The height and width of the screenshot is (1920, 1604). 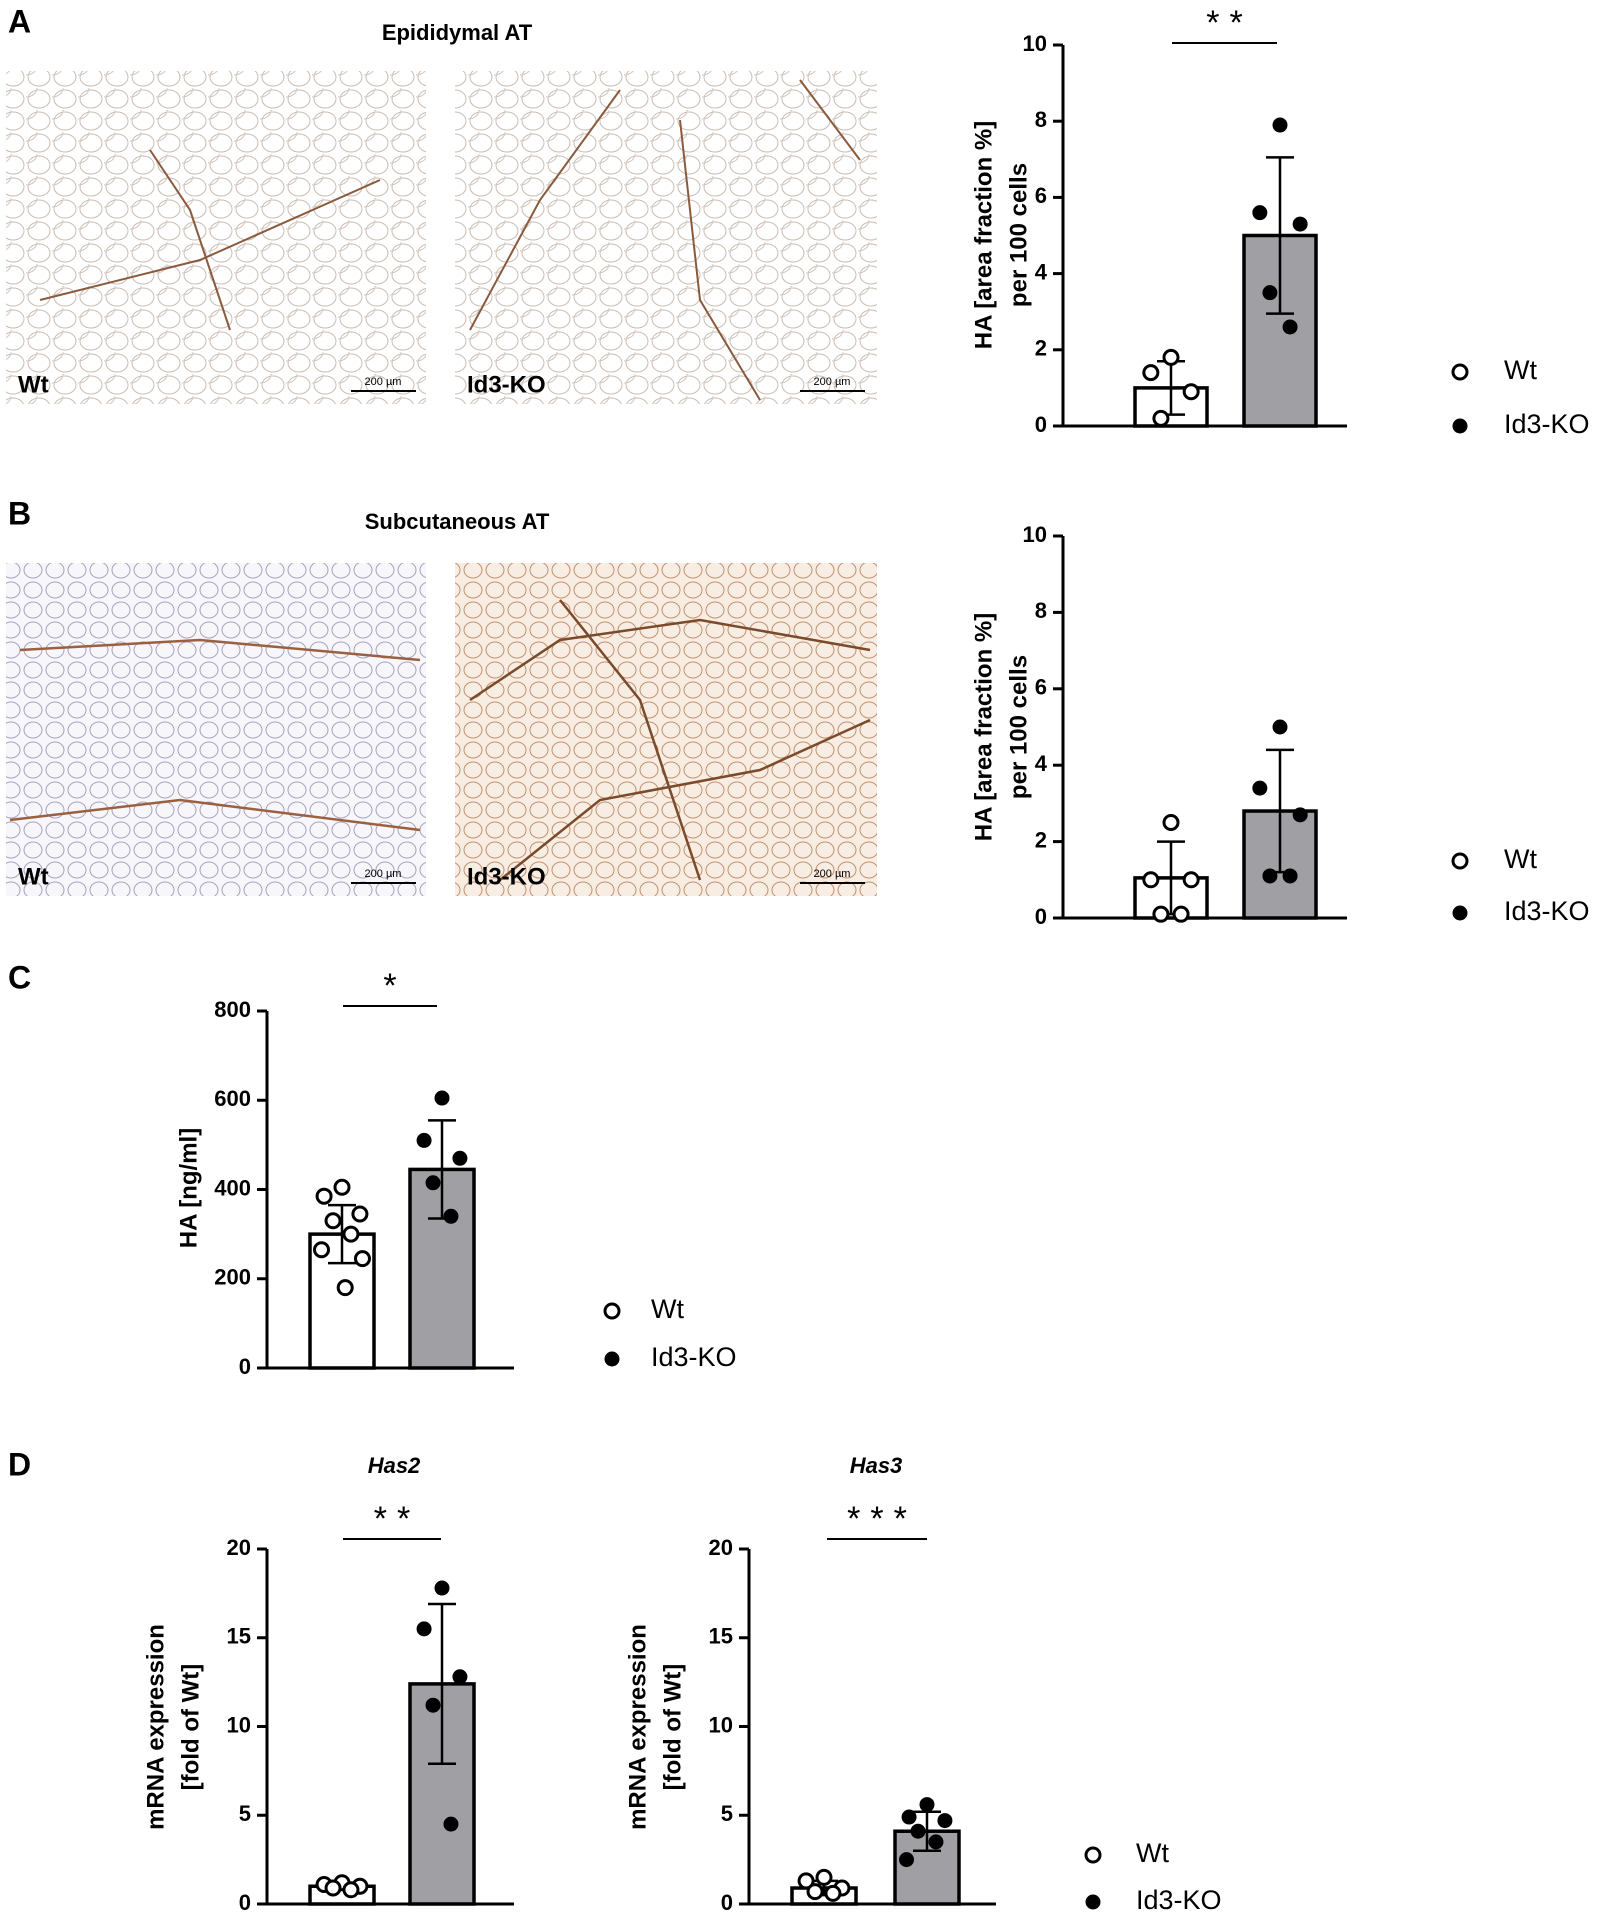 What do you see at coordinates (232, 1277) in the screenshot?
I see `y-tick-label: 200` at bounding box center [232, 1277].